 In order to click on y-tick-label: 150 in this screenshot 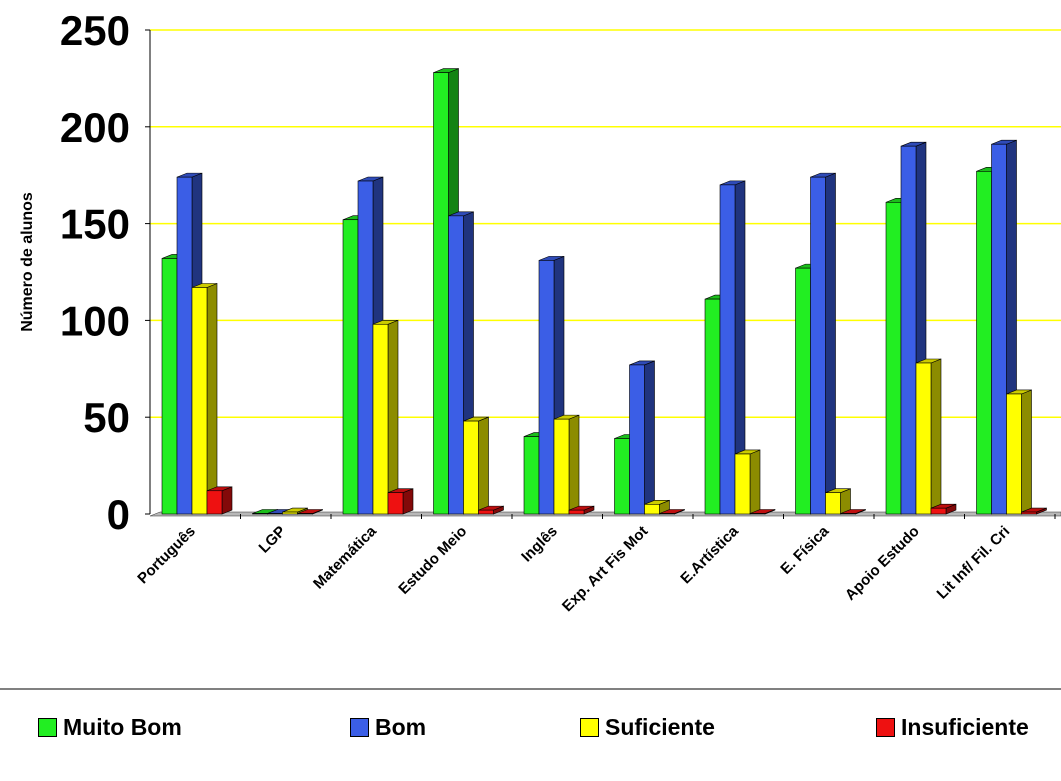, I will do `click(95, 224)`.